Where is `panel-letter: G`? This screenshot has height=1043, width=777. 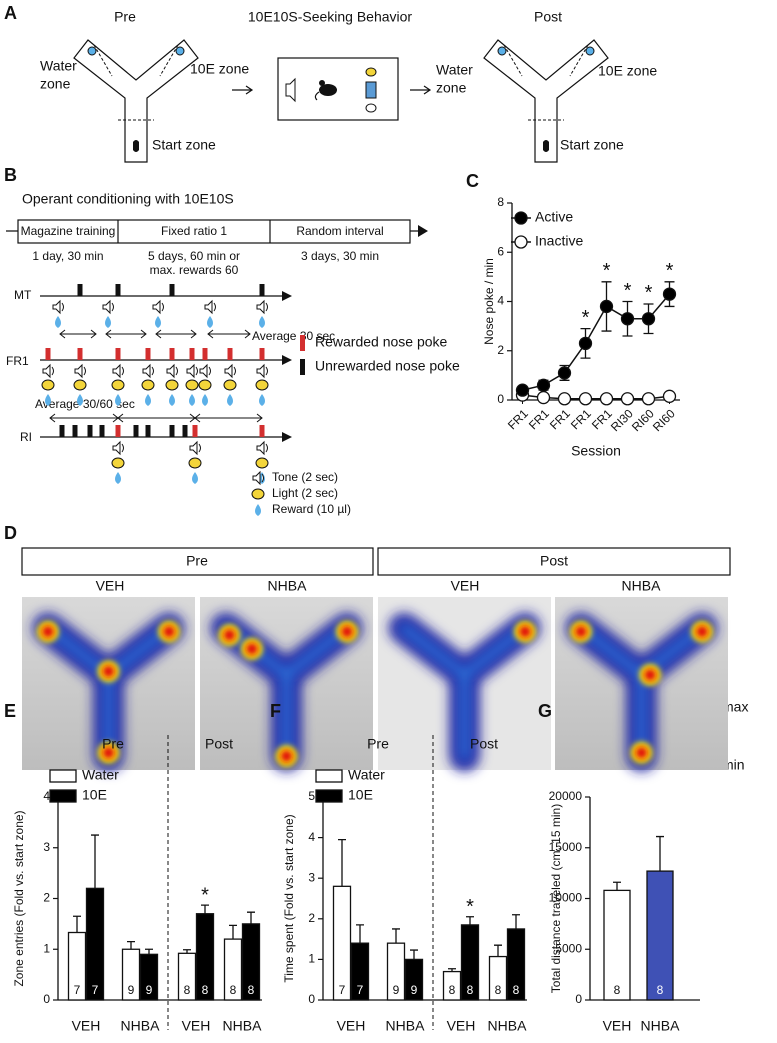
panel-letter: G is located at coordinates (545, 711).